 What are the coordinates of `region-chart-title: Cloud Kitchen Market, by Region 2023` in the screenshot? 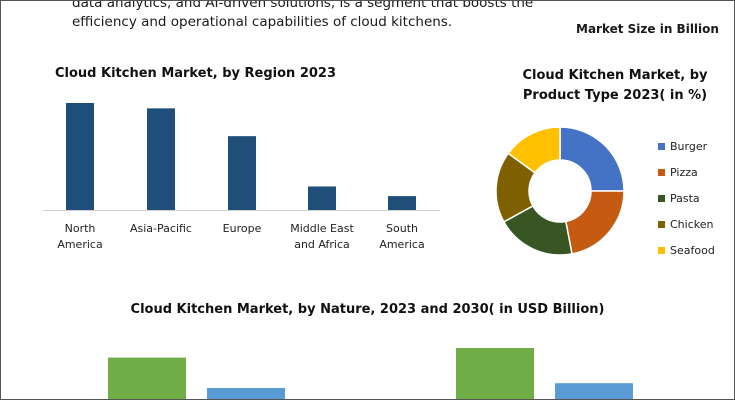 It's located at (196, 73).